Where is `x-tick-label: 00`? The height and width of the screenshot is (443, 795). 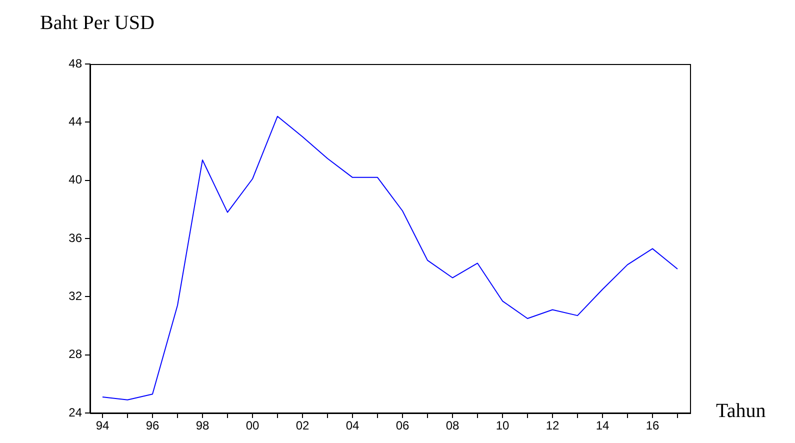 x-tick-label: 00 is located at coordinates (253, 425).